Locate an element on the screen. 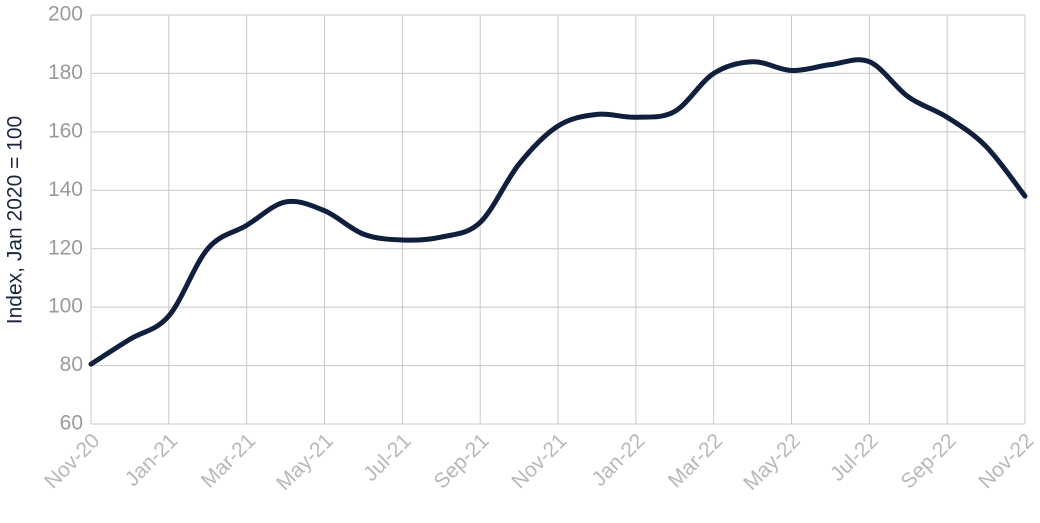 Image resolution: width=1040 pixels, height=523 pixels. x-tick-label: Sep-22 is located at coordinates (928, 461).